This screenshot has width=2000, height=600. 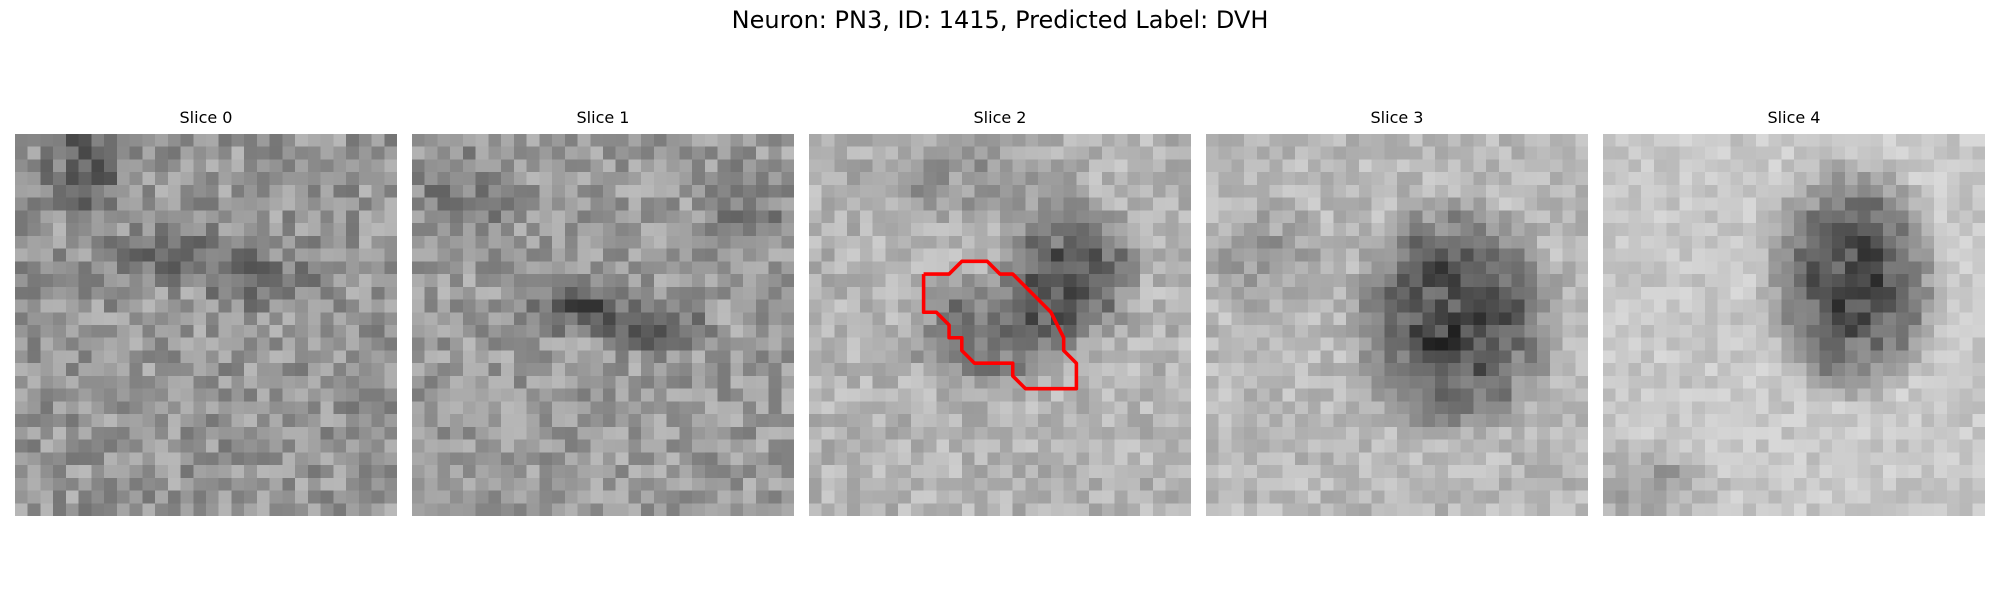 What do you see at coordinates (206, 117) in the screenshot?
I see `slice-title-0: Slice 0` at bounding box center [206, 117].